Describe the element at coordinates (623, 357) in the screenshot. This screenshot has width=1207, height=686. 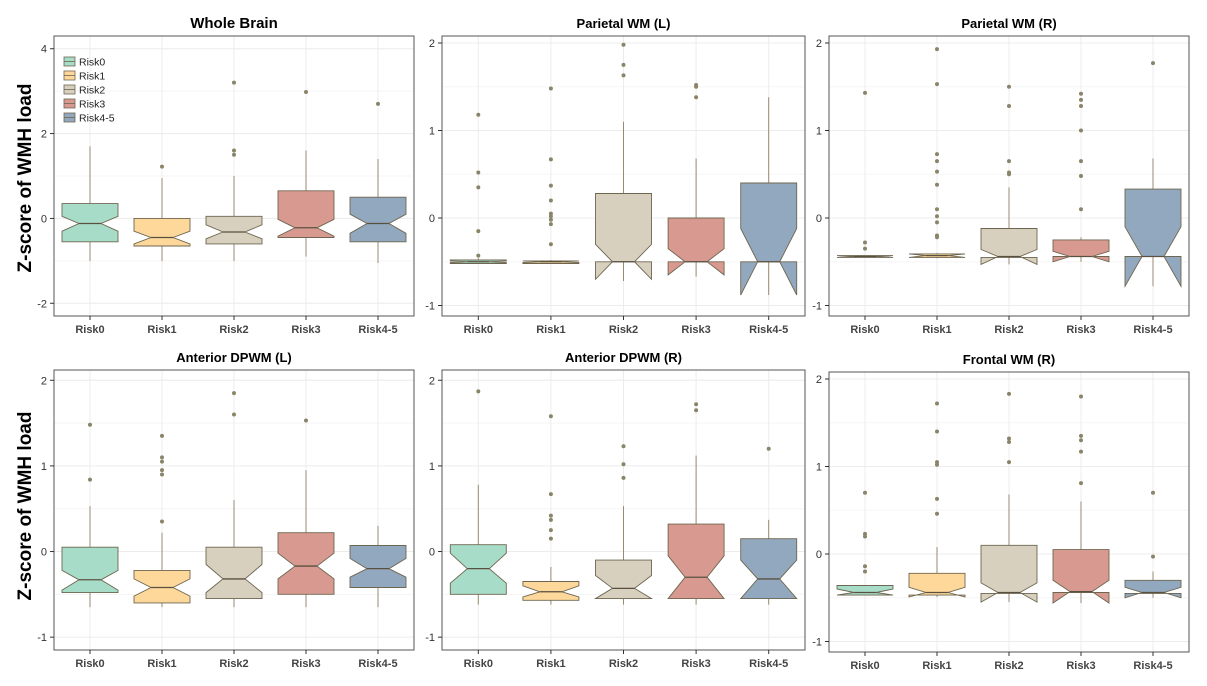
I see `panel-title: Anterior DPWM (R)` at that location.